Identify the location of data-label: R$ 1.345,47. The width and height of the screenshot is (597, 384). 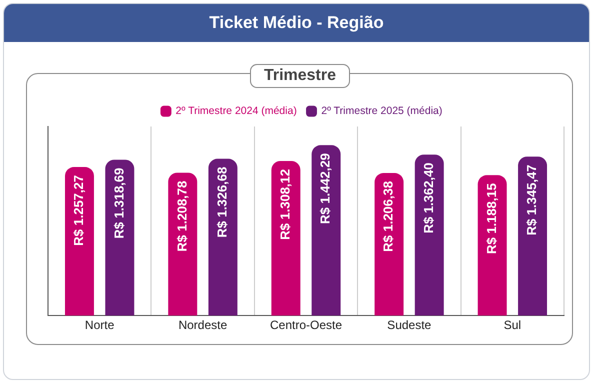
(532, 200).